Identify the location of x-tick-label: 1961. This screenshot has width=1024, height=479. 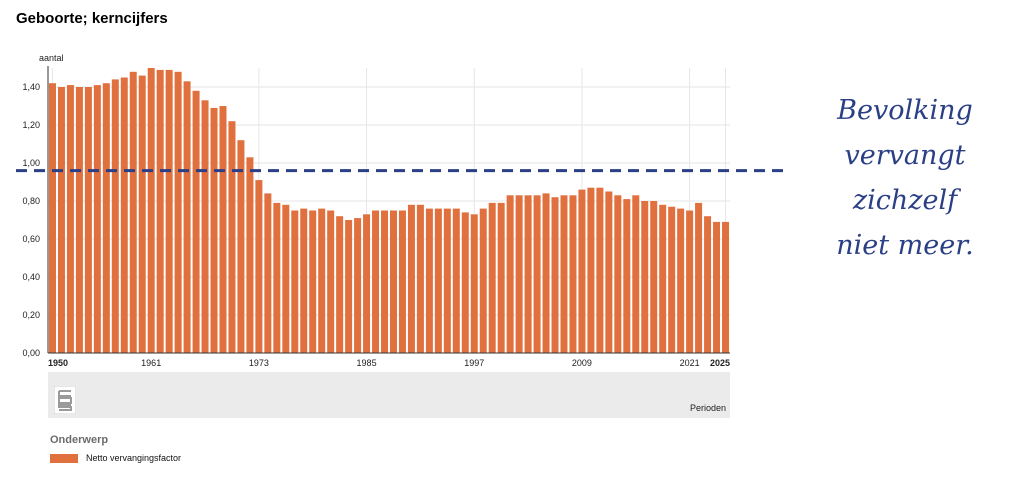
(151, 363).